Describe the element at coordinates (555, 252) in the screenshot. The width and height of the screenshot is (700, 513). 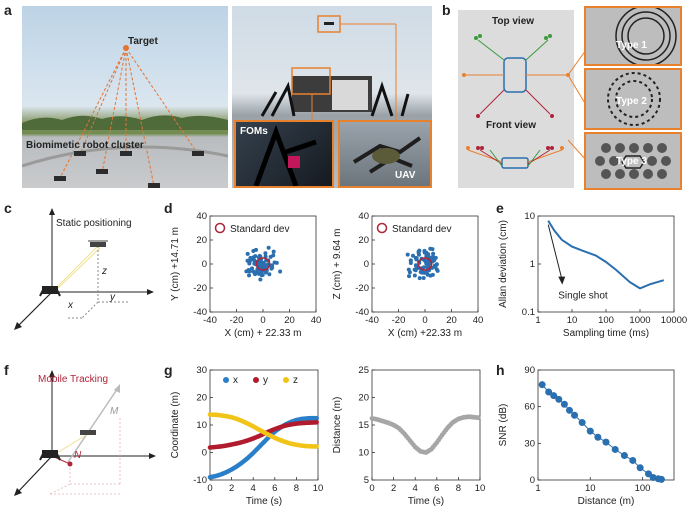
I see `e-annotation-arrow` at that location.